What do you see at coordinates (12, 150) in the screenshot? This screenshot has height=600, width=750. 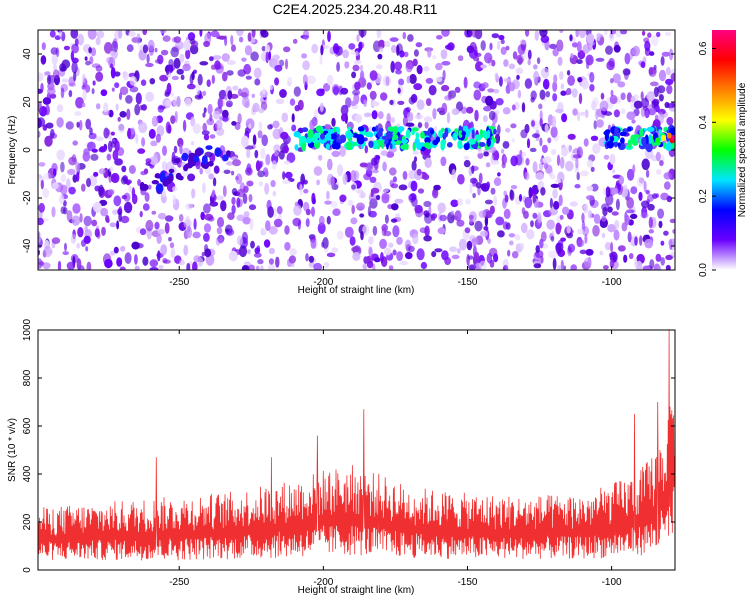 I see `spectrogram-ylabel: Frequency (Hz)` at bounding box center [12, 150].